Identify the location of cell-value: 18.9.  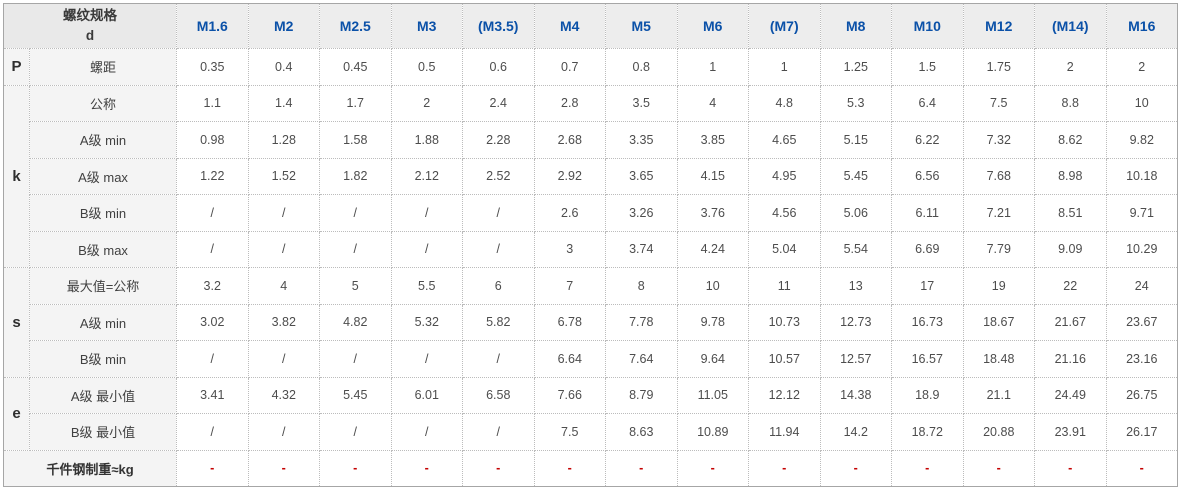
(927, 395).